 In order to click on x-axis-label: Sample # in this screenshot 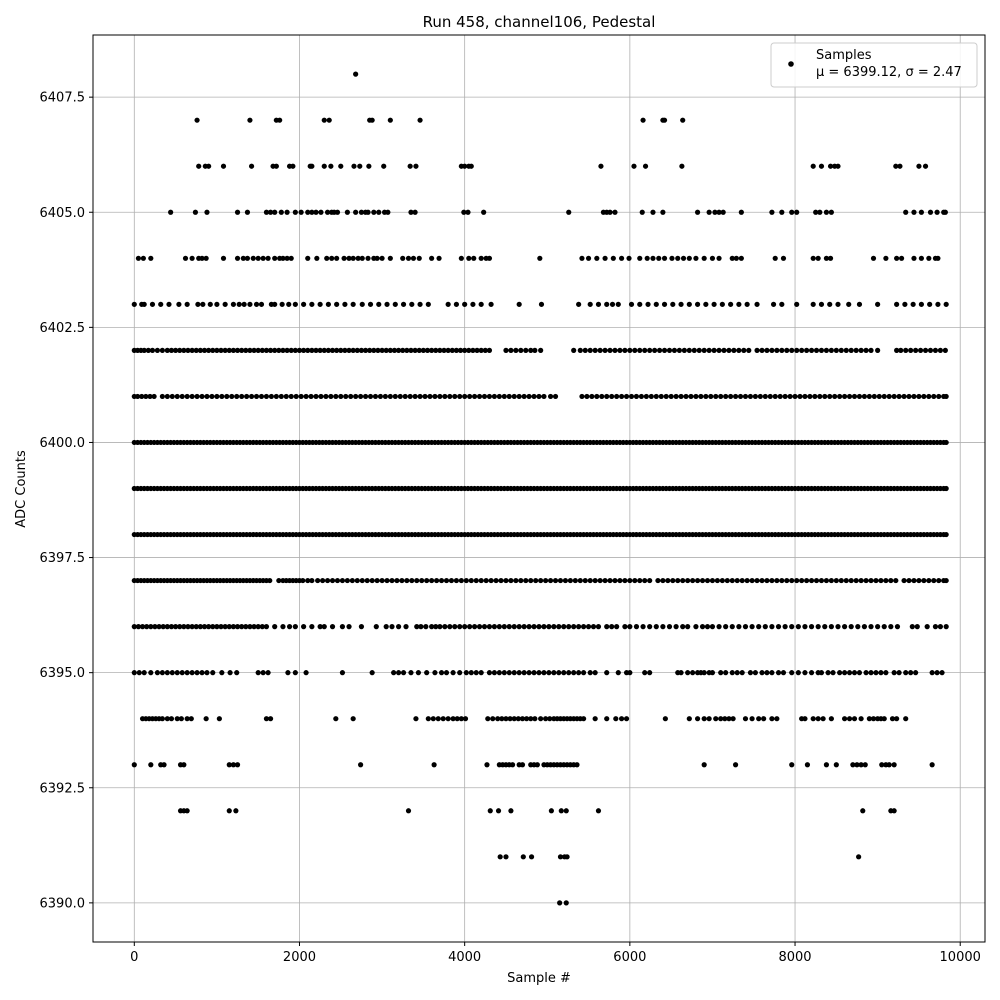, I will do `click(539, 978)`.